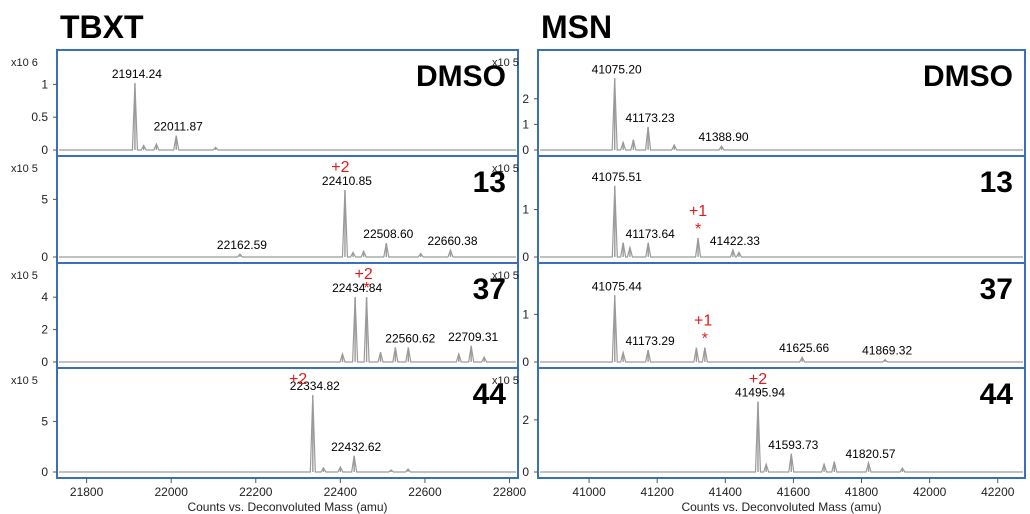 The width and height of the screenshot is (1030, 514). What do you see at coordinates (24, 63) in the screenshot?
I see `y-scale-label: x10 6` at bounding box center [24, 63].